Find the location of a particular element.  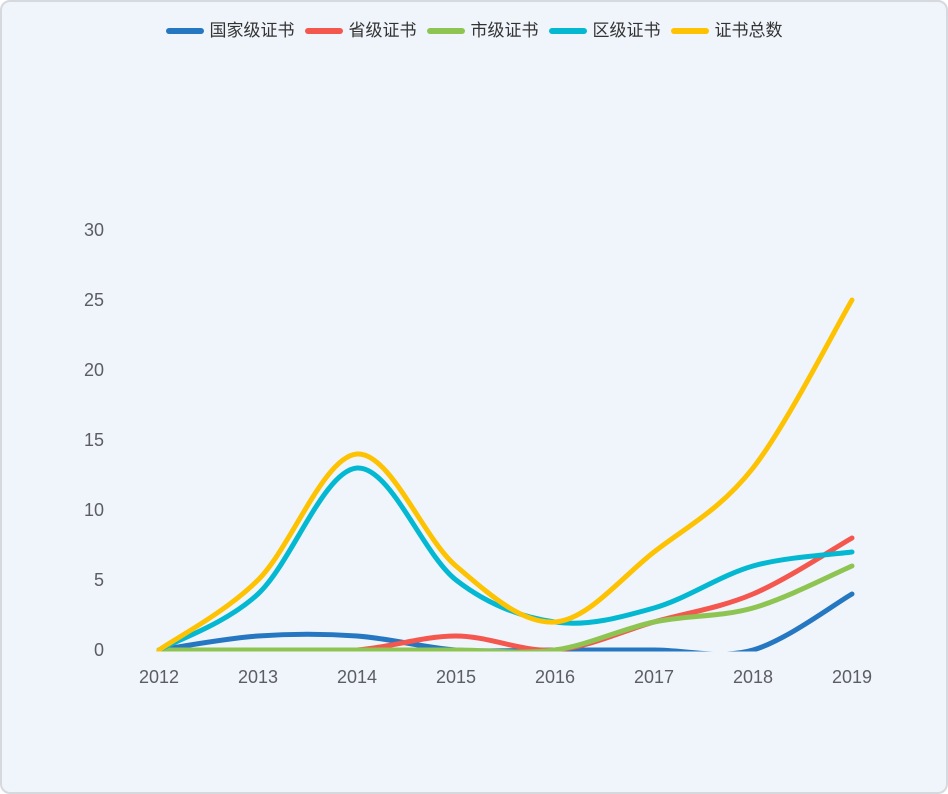

legend-line-marker-municipal is located at coordinates (445, 30).